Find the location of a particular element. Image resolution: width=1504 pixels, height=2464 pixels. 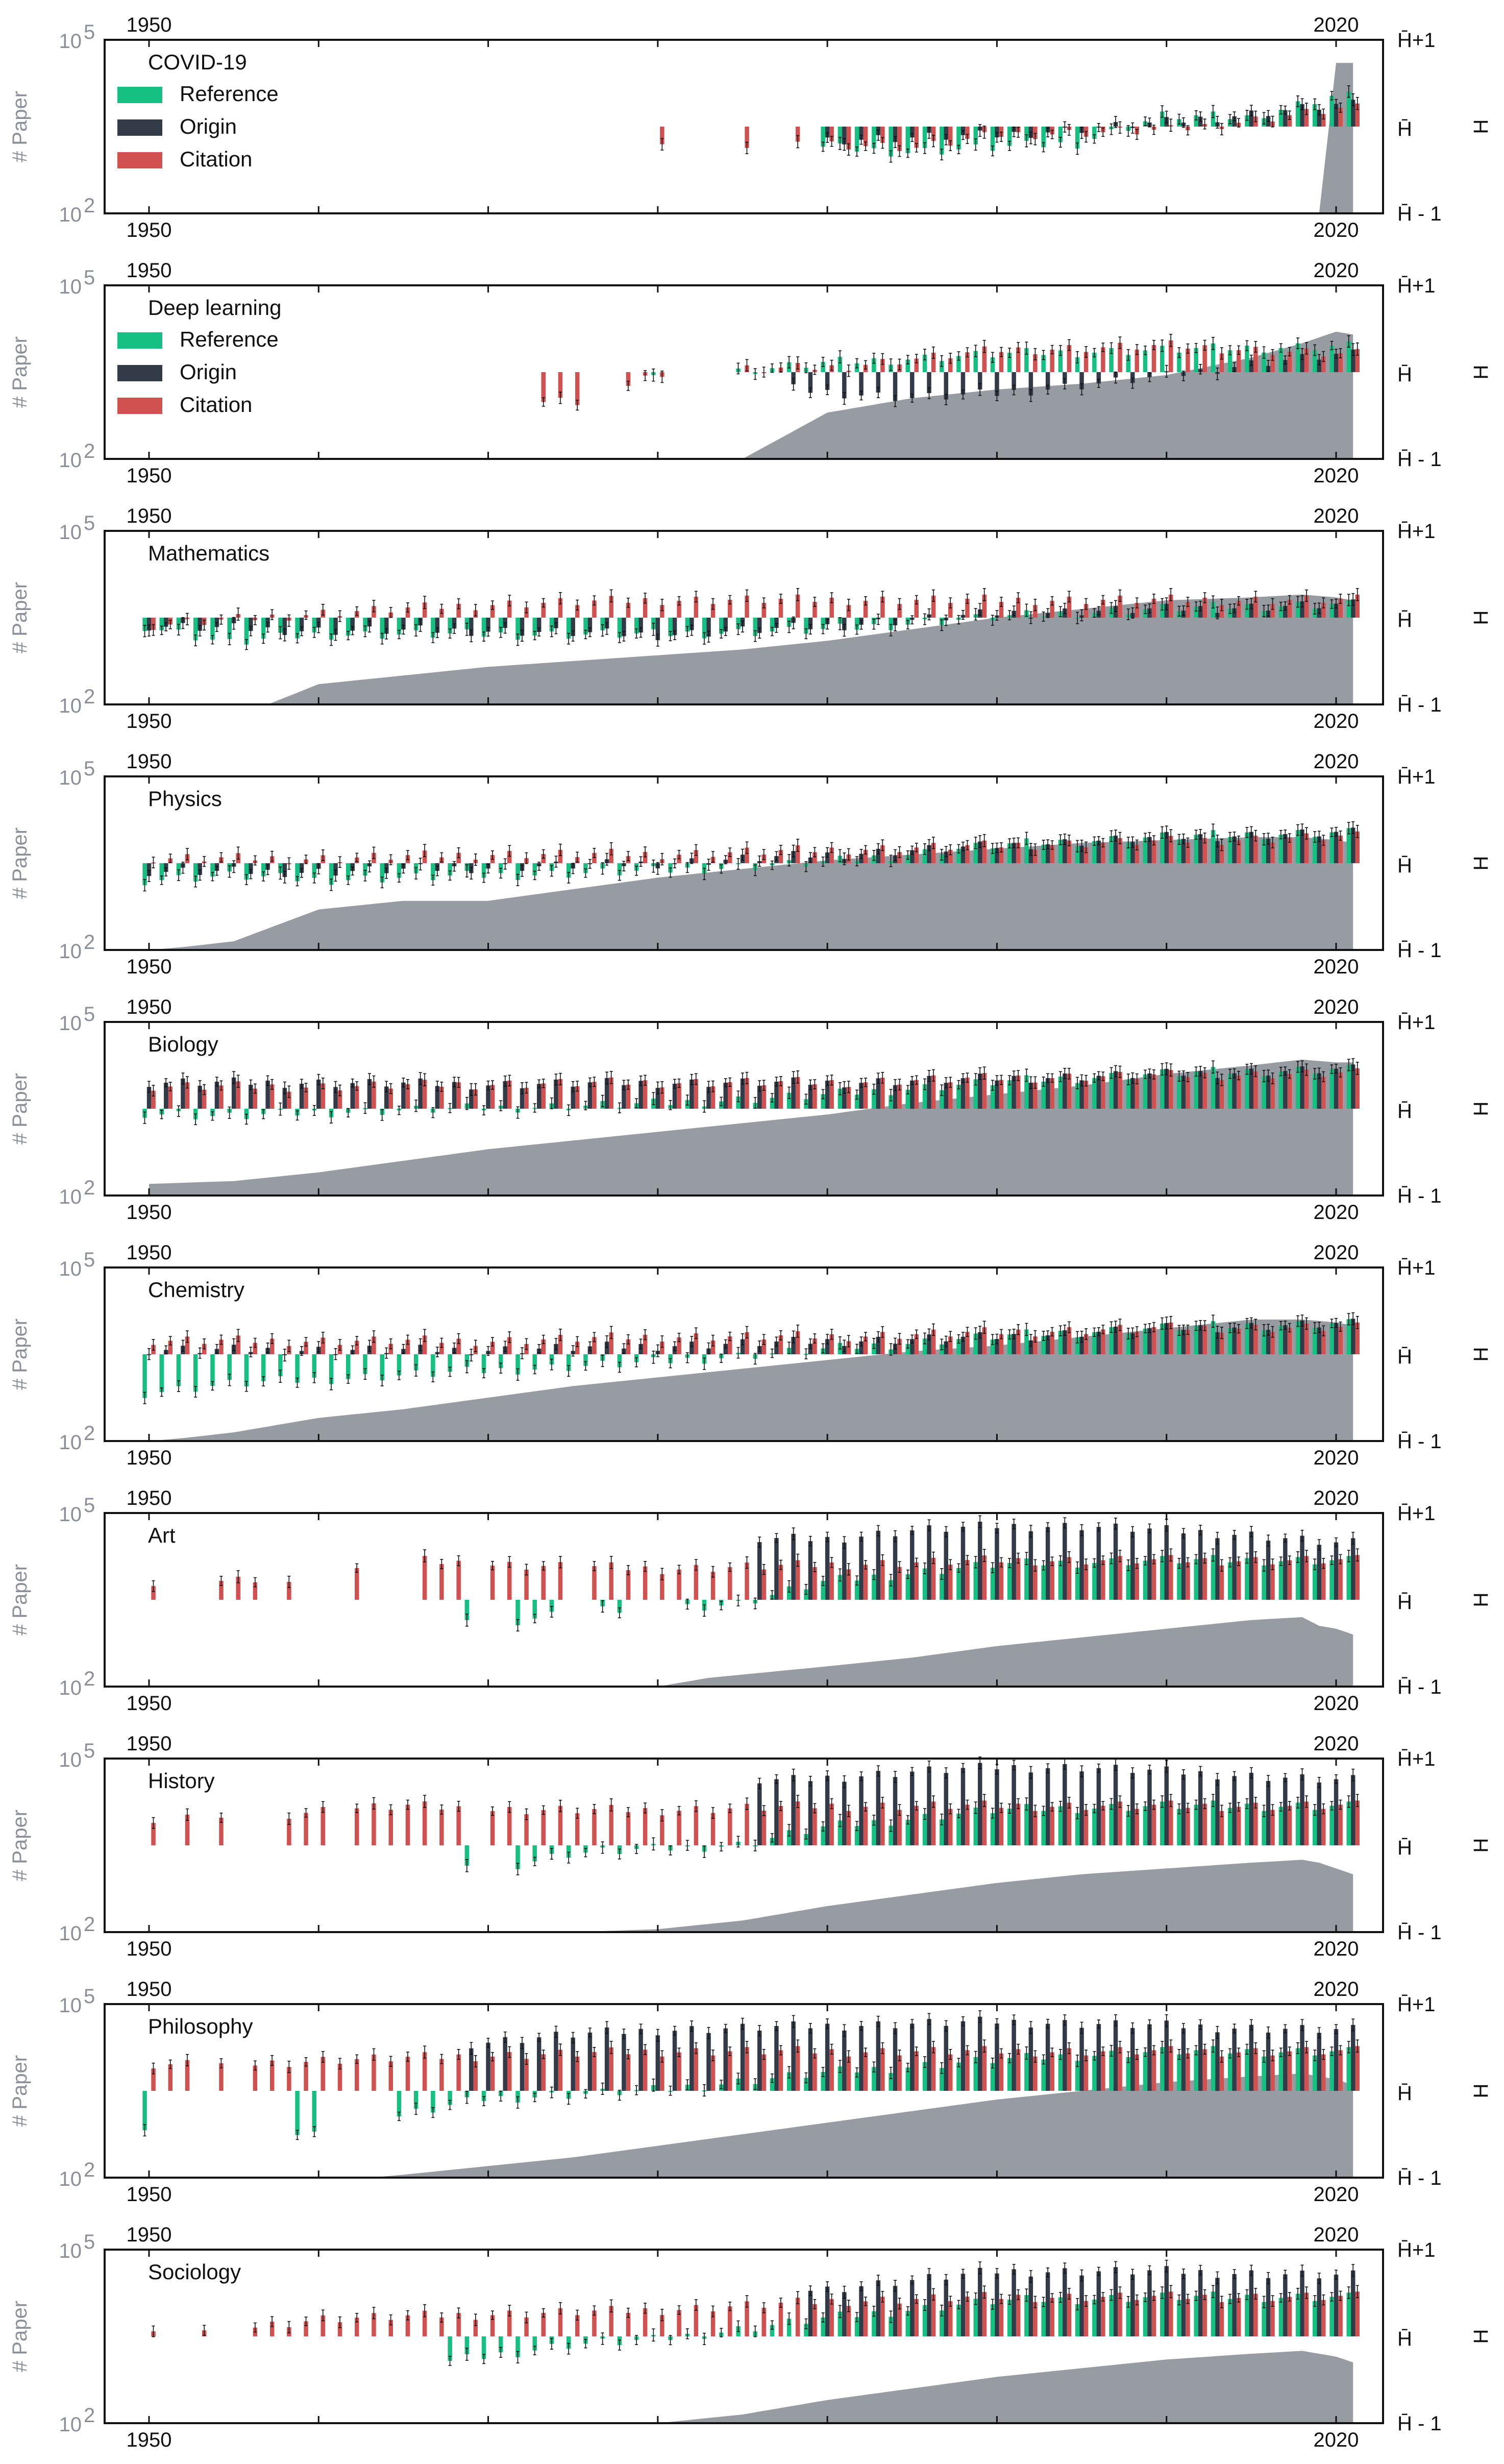

plot-frame is located at coordinates (744, 126).